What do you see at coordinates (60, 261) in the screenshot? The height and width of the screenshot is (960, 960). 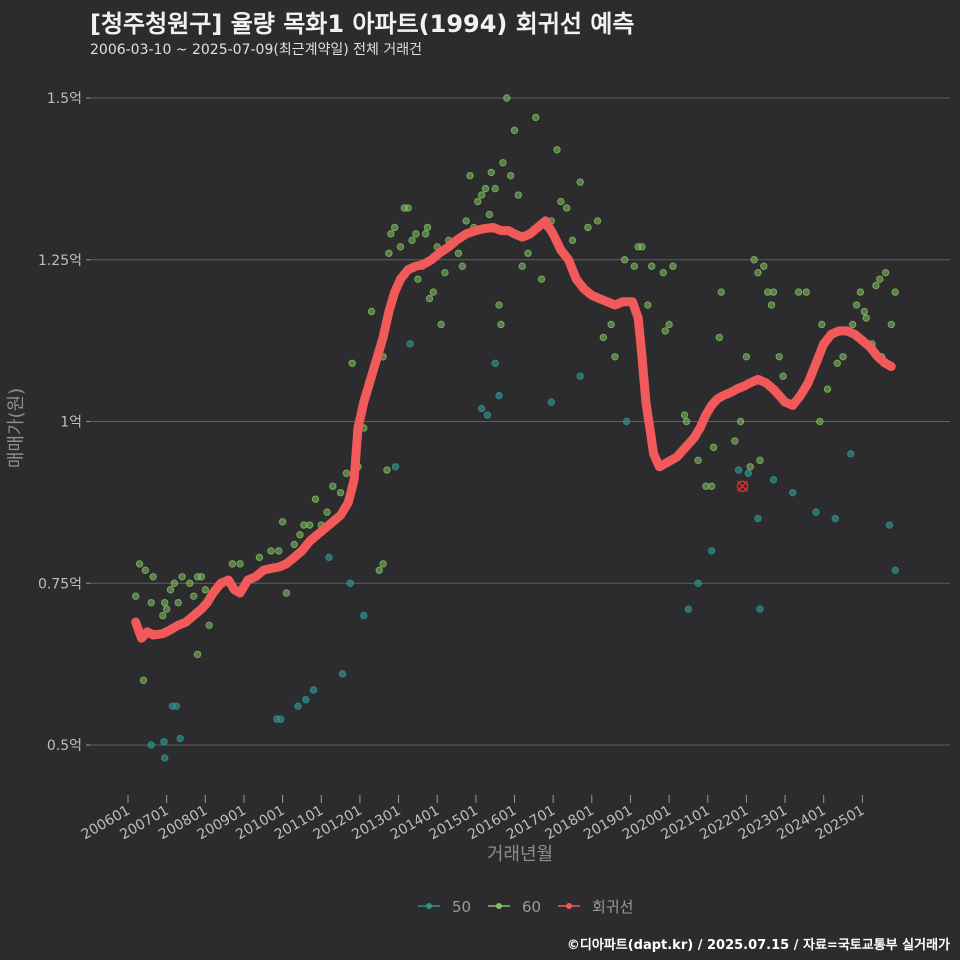 I see `y-tick-label: 1.25억` at bounding box center [60, 261].